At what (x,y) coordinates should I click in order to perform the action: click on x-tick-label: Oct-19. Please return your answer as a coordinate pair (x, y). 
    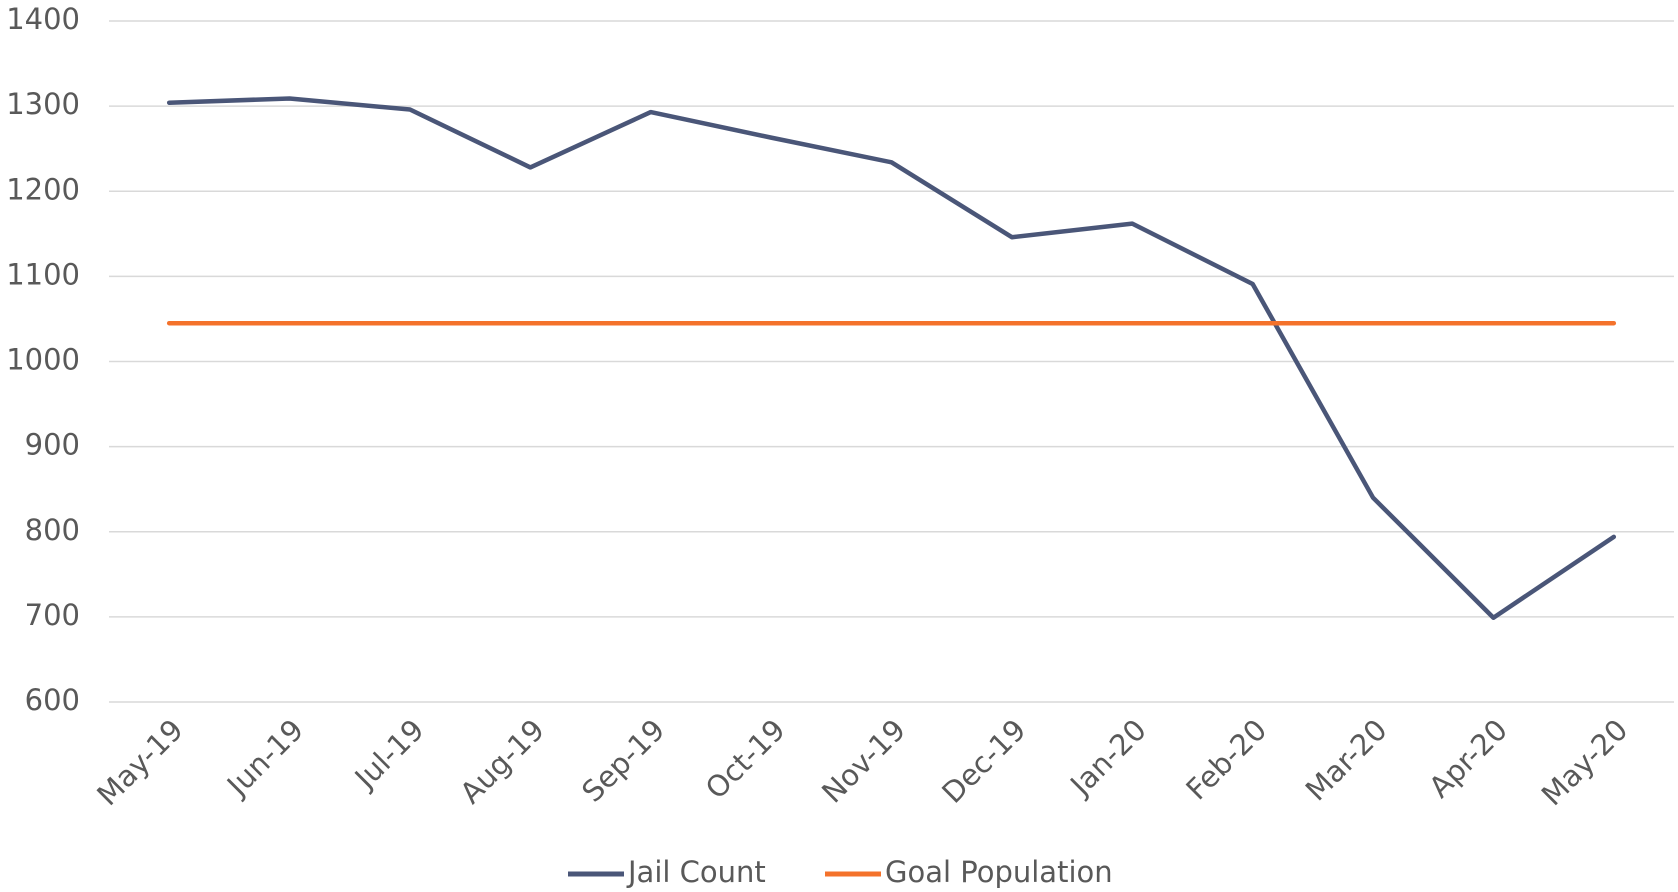
    Looking at the image, I should click on (745, 759).